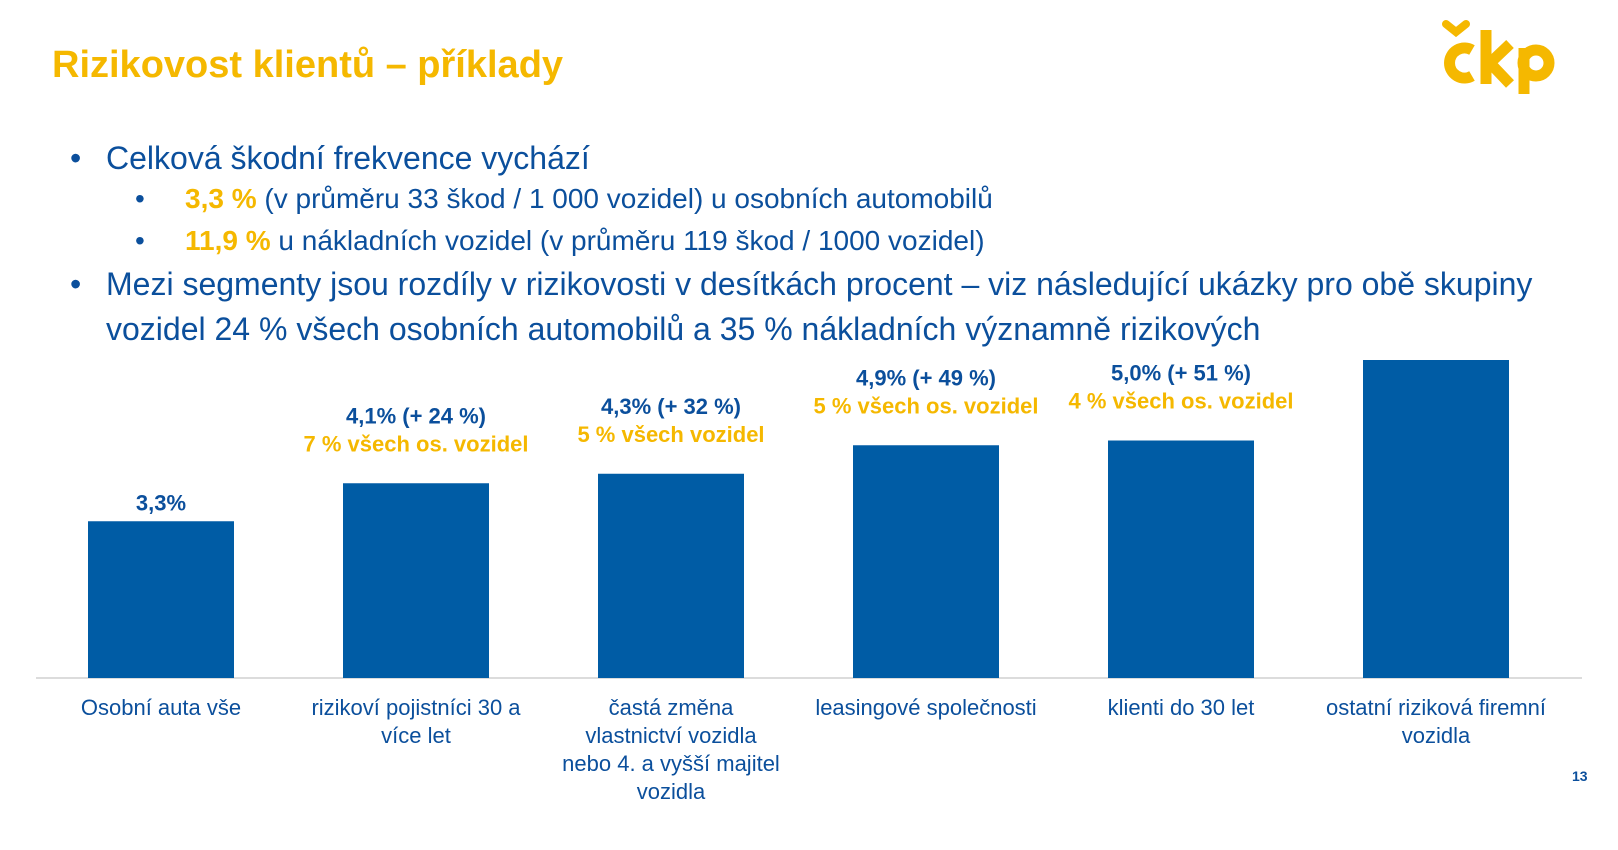  Describe the element at coordinates (1181, 373) in the screenshot. I see `bar-value-label: 5,0% (+ 51 %)` at that location.